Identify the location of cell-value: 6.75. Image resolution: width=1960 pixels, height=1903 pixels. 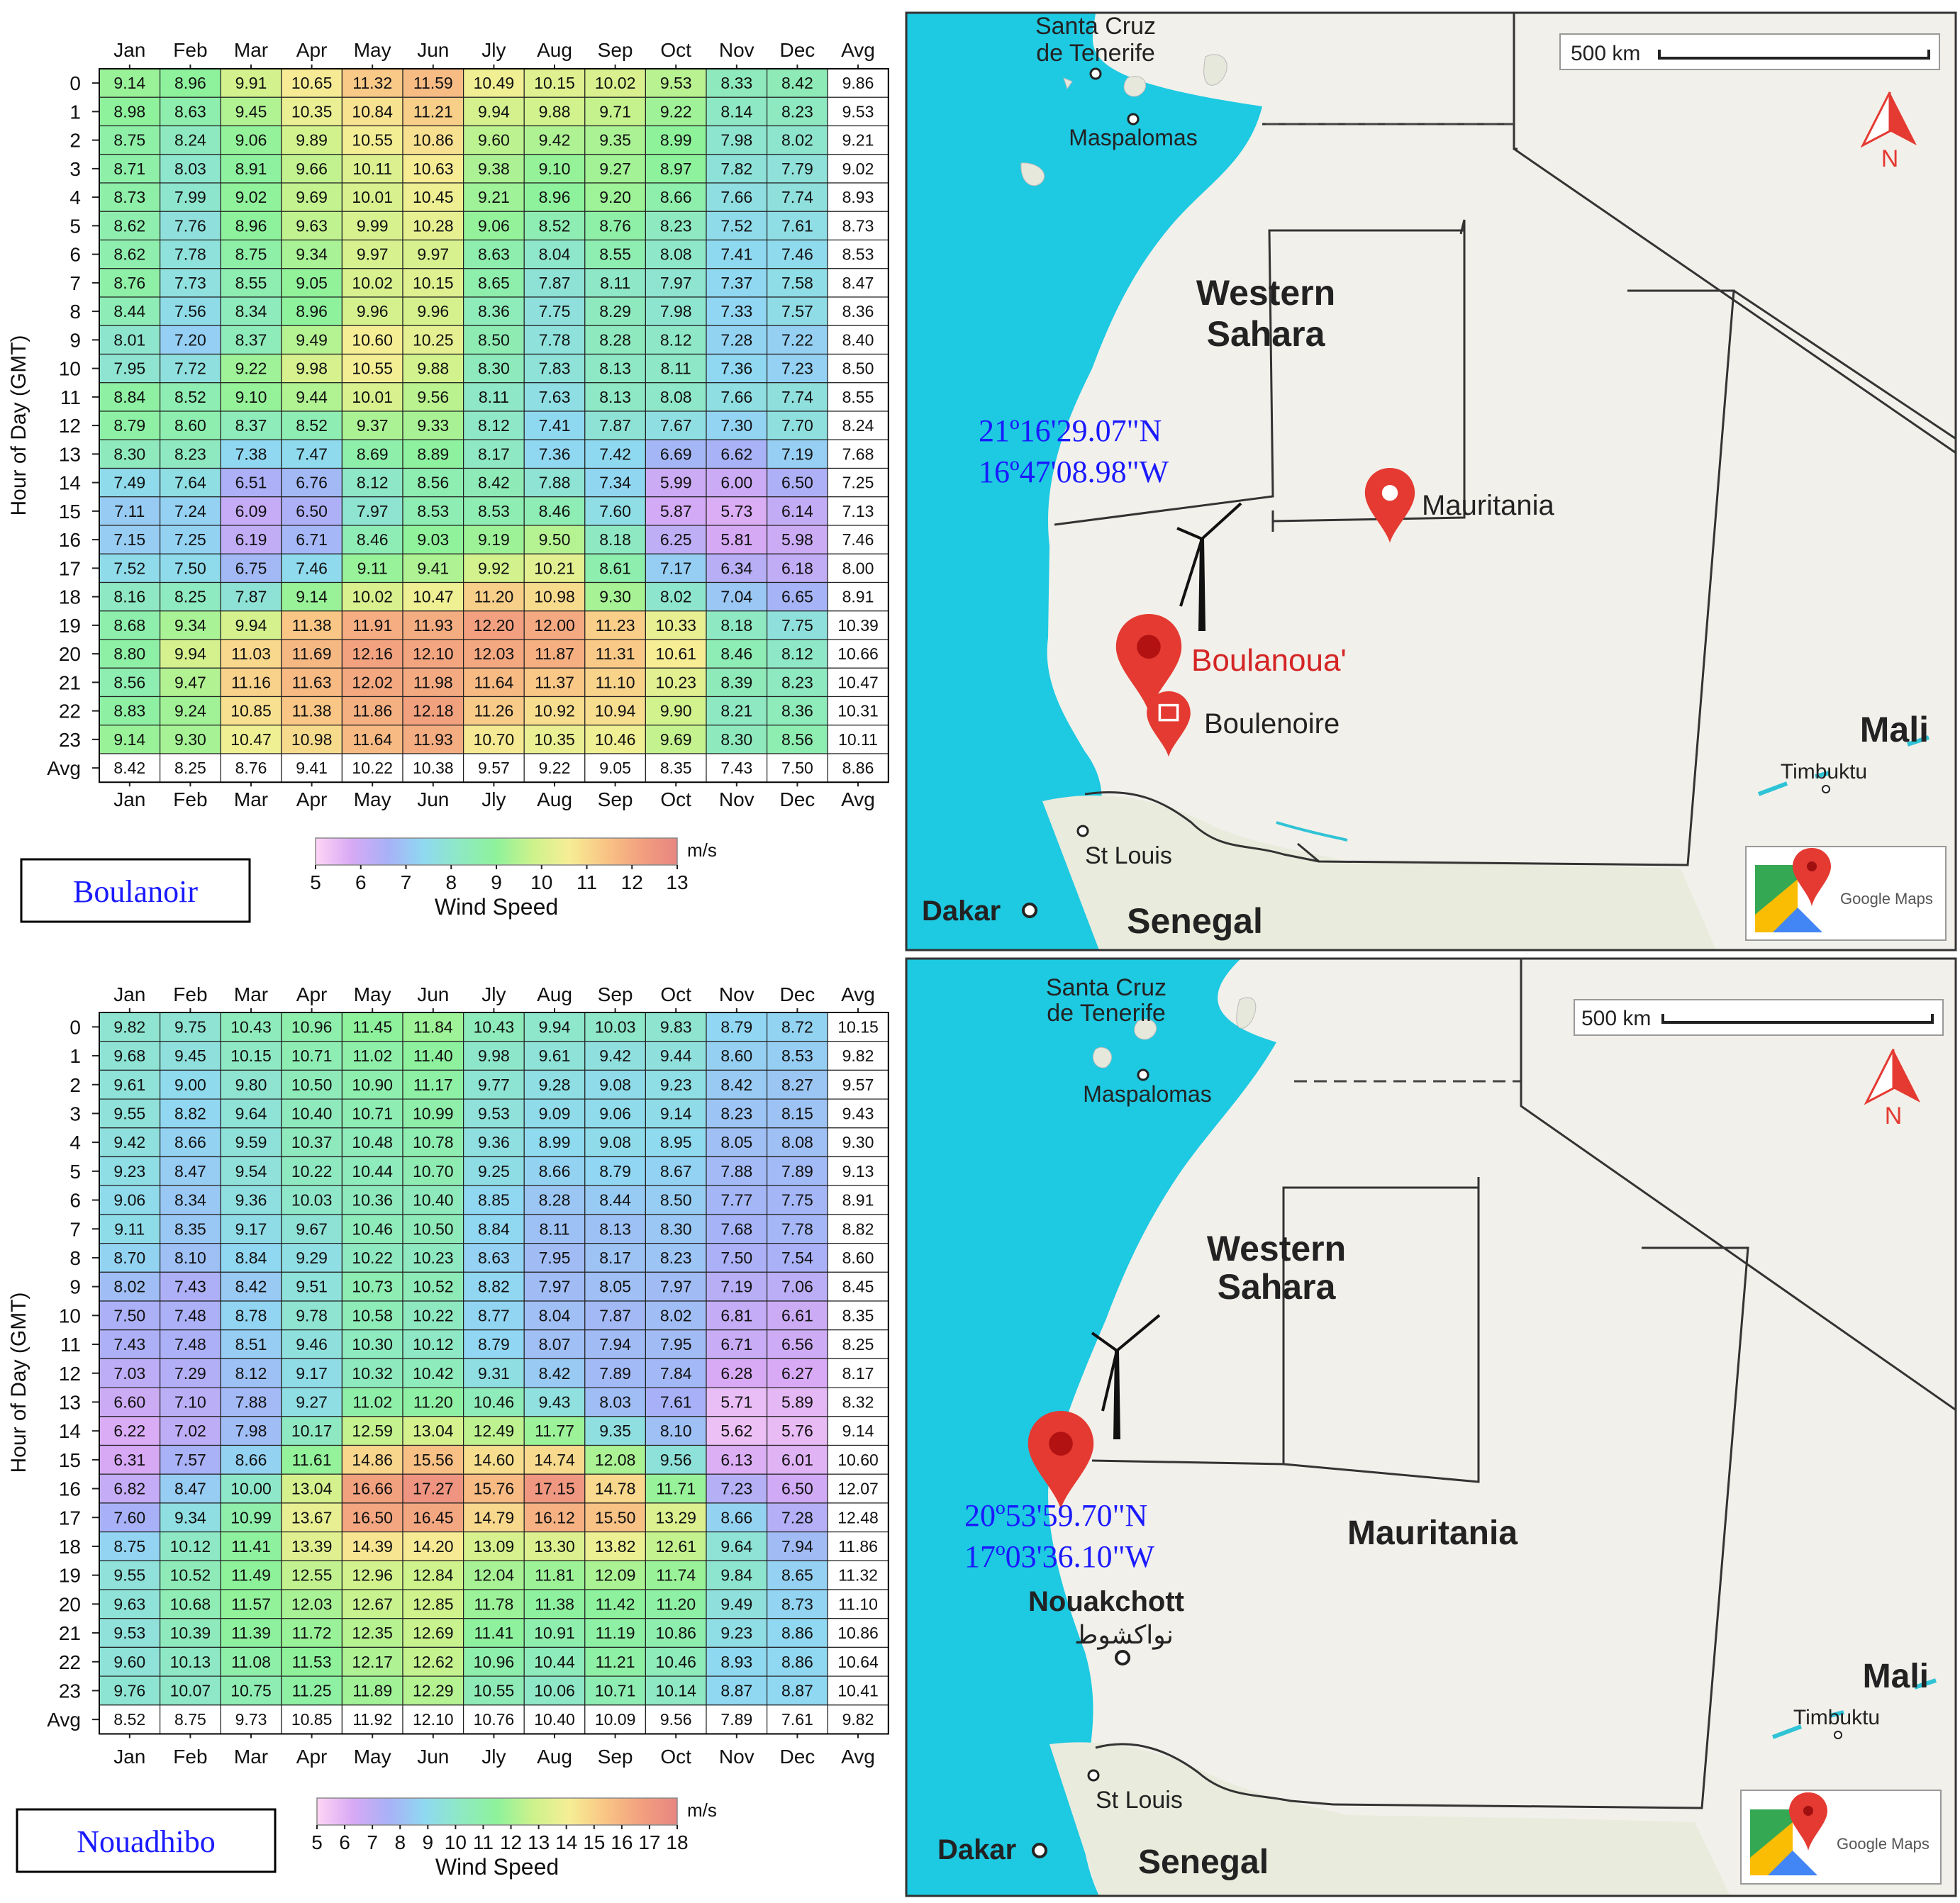
(251, 568).